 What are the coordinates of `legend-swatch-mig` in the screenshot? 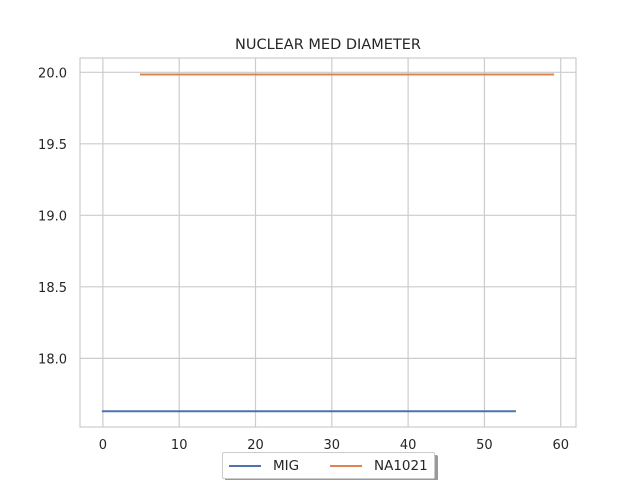 It's located at (245, 465).